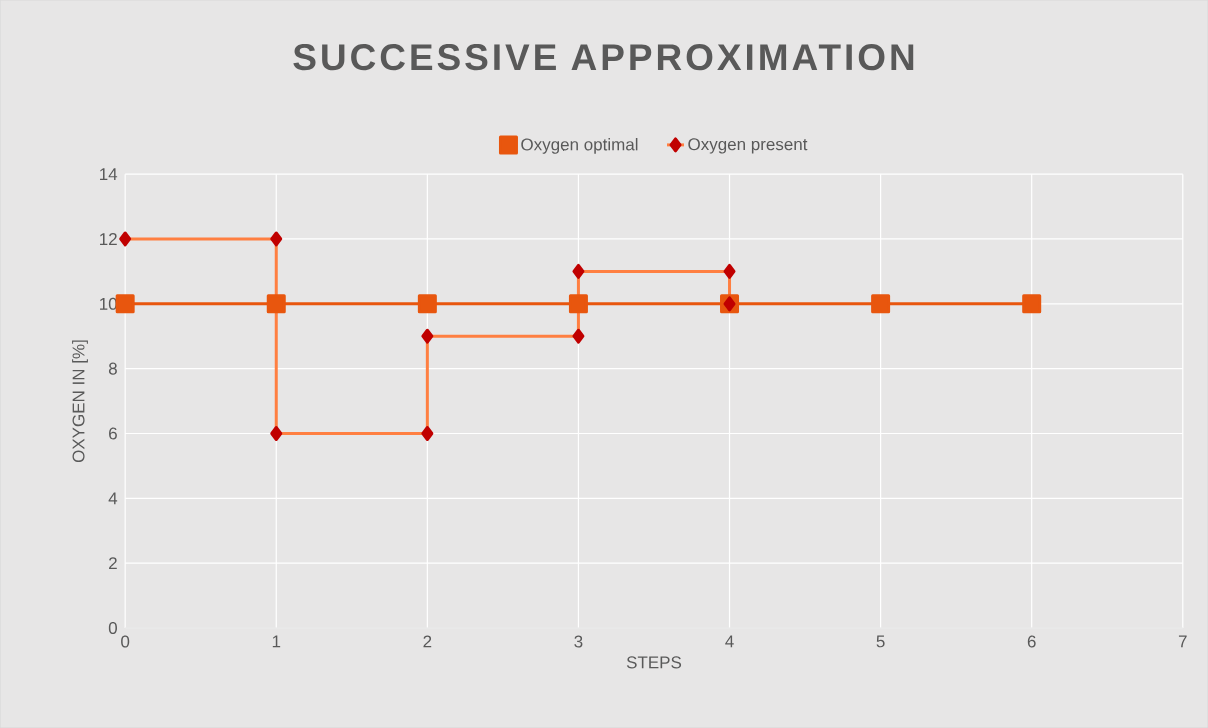 Image resolution: width=1208 pixels, height=728 pixels. What do you see at coordinates (748, 146) in the screenshot?
I see `legend-label: Oxygen present` at bounding box center [748, 146].